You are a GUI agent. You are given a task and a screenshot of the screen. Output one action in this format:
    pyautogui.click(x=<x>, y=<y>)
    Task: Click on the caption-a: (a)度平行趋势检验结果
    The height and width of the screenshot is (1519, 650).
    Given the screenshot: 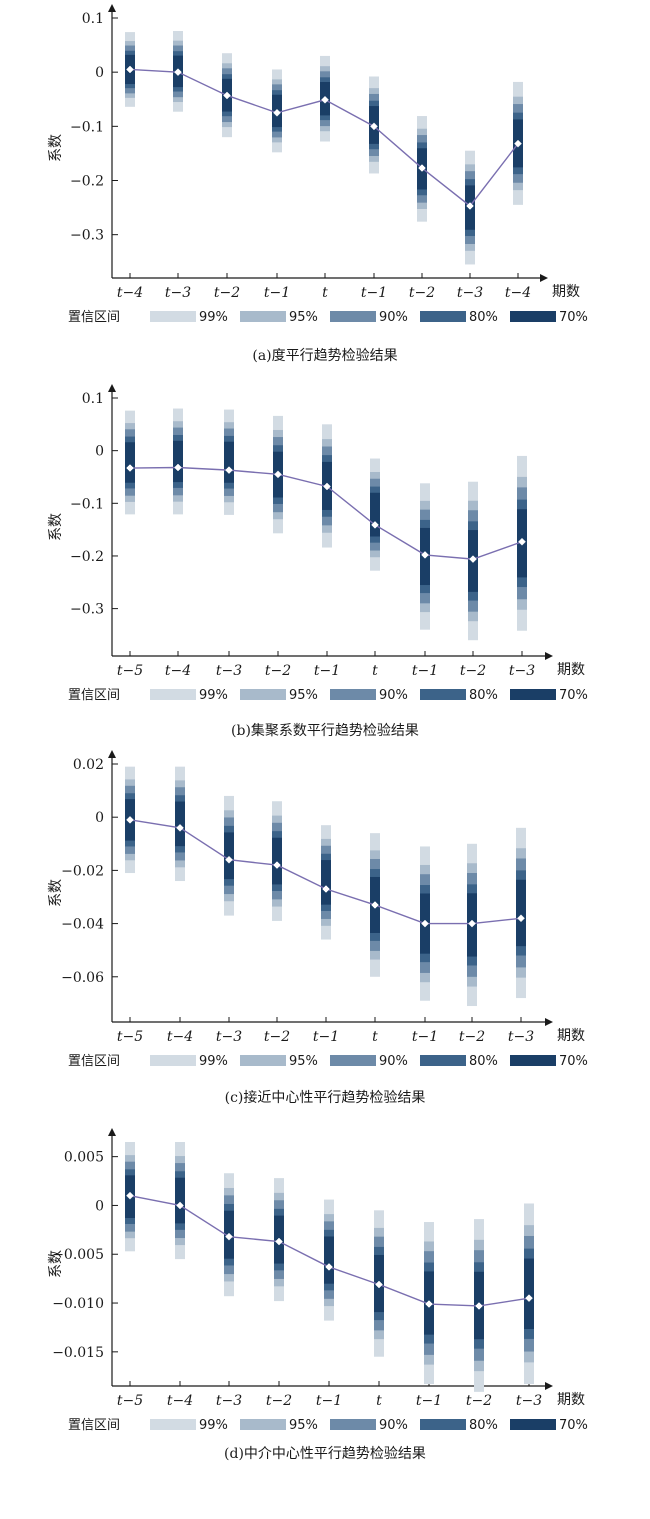 What is the action you would take?
    pyautogui.click(x=325, y=356)
    